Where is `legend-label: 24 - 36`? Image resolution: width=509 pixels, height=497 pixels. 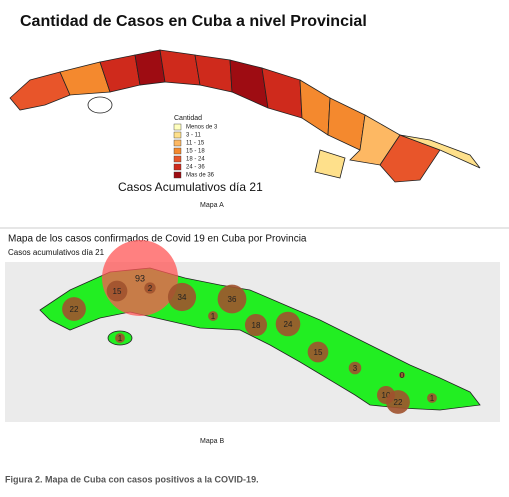
legend-label: 24 - 36 is located at coordinates (195, 168).